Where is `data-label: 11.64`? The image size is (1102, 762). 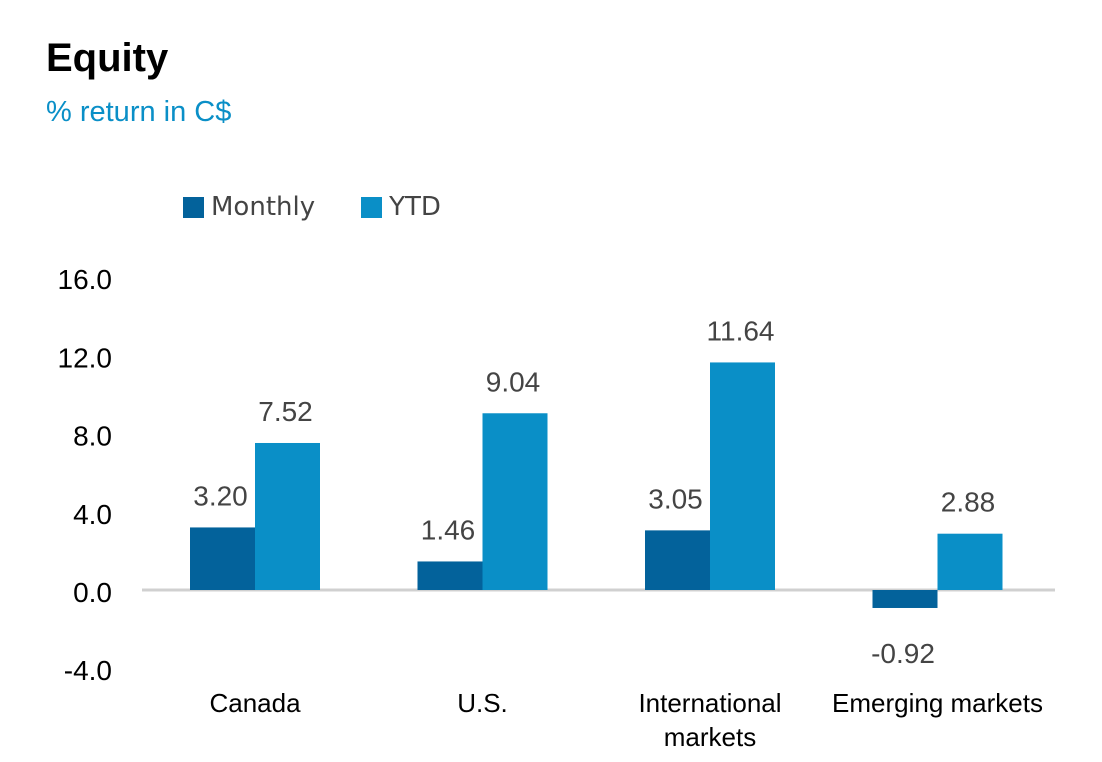 data-label: 11.64 is located at coordinates (741, 330).